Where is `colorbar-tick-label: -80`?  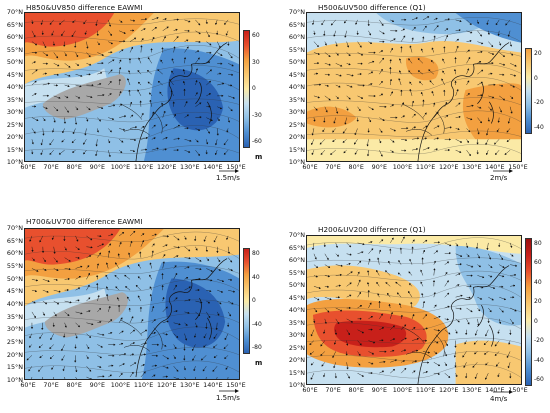
colorbar-tick-label: -80 is located at coordinates (257, 347).